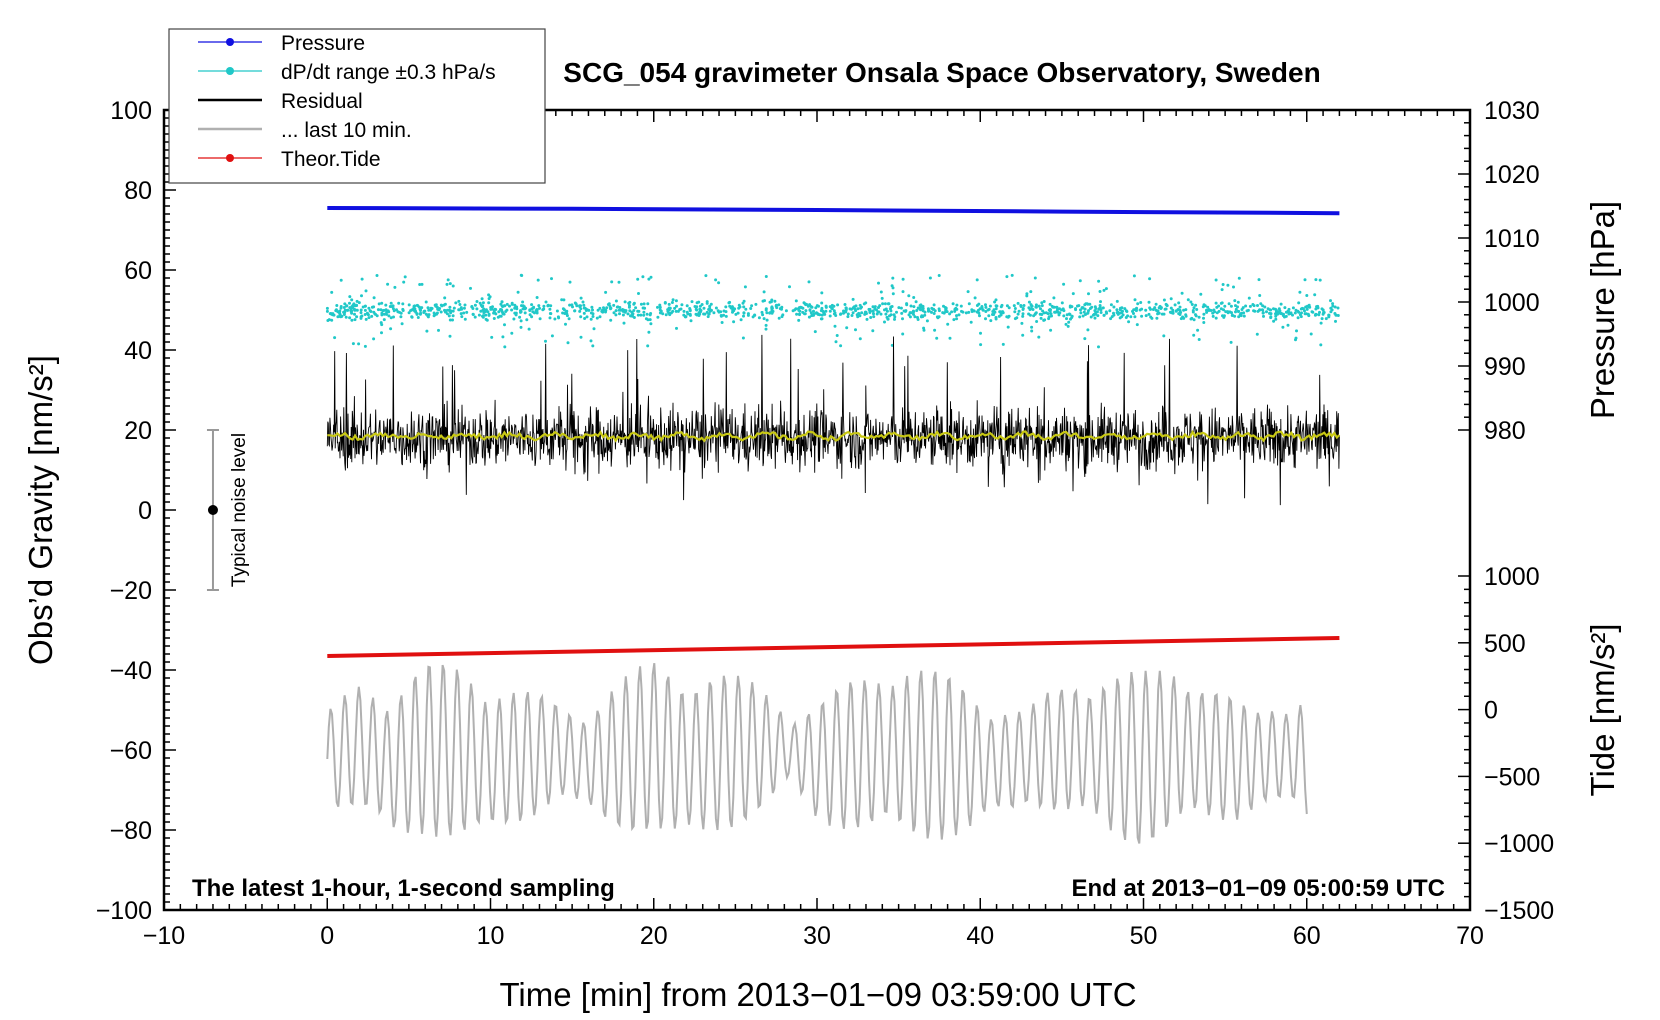 The width and height of the screenshot is (1660, 1020). What do you see at coordinates (239, 510) in the screenshot?
I see `noise-bar-label: Typical noise level` at bounding box center [239, 510].